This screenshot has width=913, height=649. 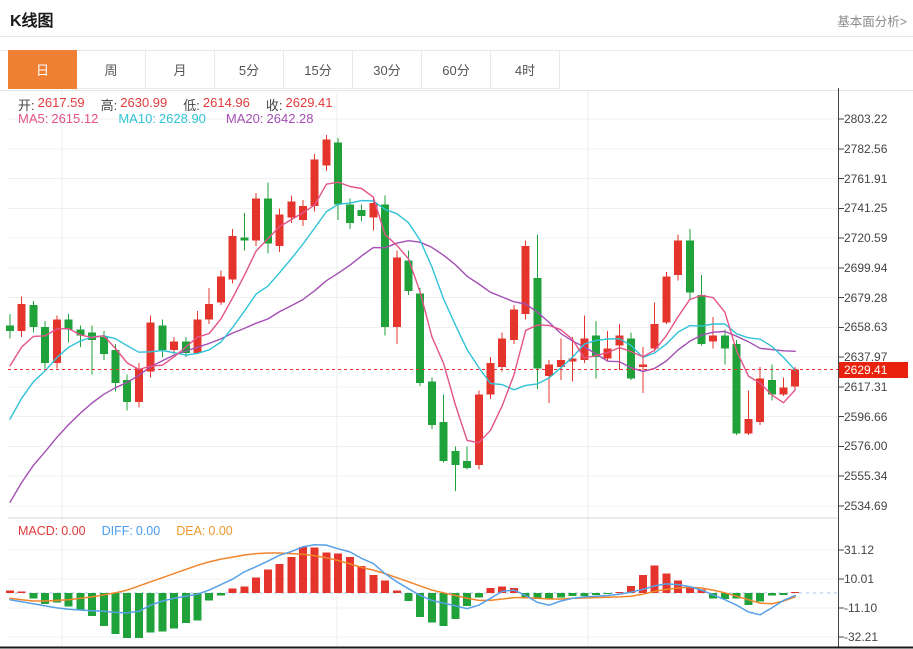 I want to click on macd-axis-label: 31.12, so click(x=859, y=550).